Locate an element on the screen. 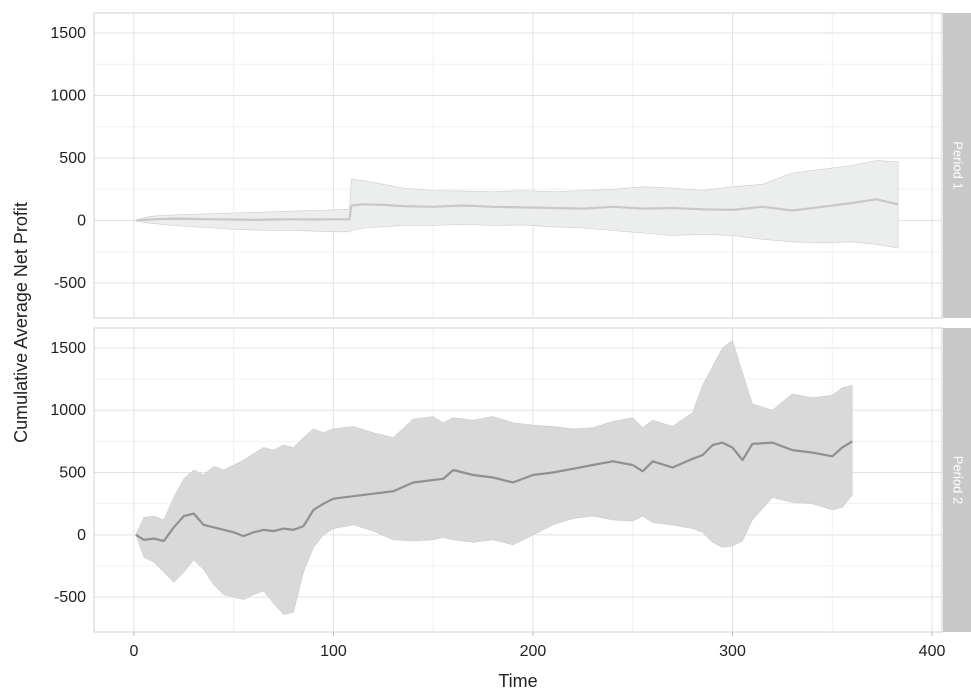 This screenshot has height=693, width=971. y-axis-title: Cumulative Average Net Profit is located at coordinates (21, 322).